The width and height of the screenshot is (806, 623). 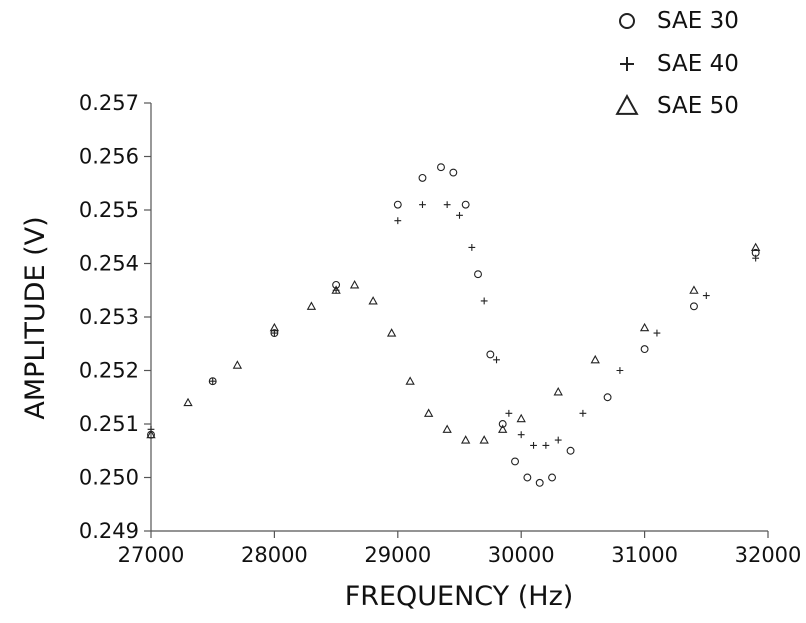 I want to click on legend-item-sae-40: SAE 40, so click(x=679, y=64).